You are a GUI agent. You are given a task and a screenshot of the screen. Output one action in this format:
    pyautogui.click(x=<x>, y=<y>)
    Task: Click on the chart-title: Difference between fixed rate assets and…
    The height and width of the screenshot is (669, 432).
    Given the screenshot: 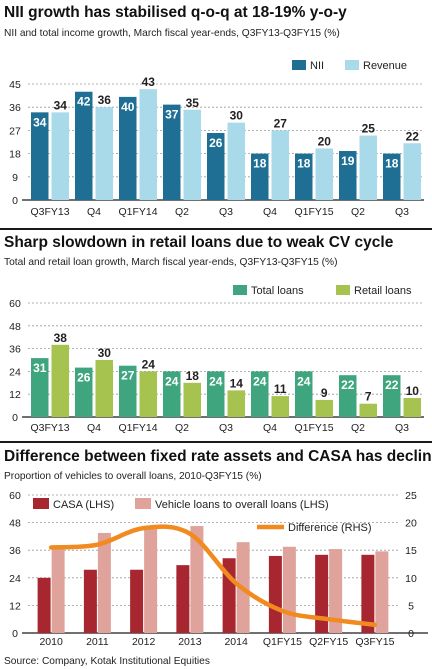 What is the action you would take?
    pyautogui.click(x=218, y=456)
    